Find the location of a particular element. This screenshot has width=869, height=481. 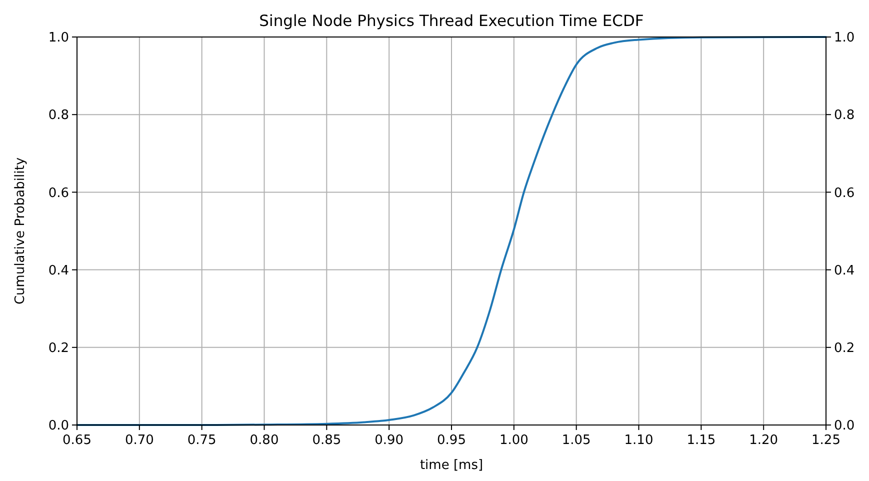

y-axis-title: Cumulative Probability is located at coordinates (20, 231).